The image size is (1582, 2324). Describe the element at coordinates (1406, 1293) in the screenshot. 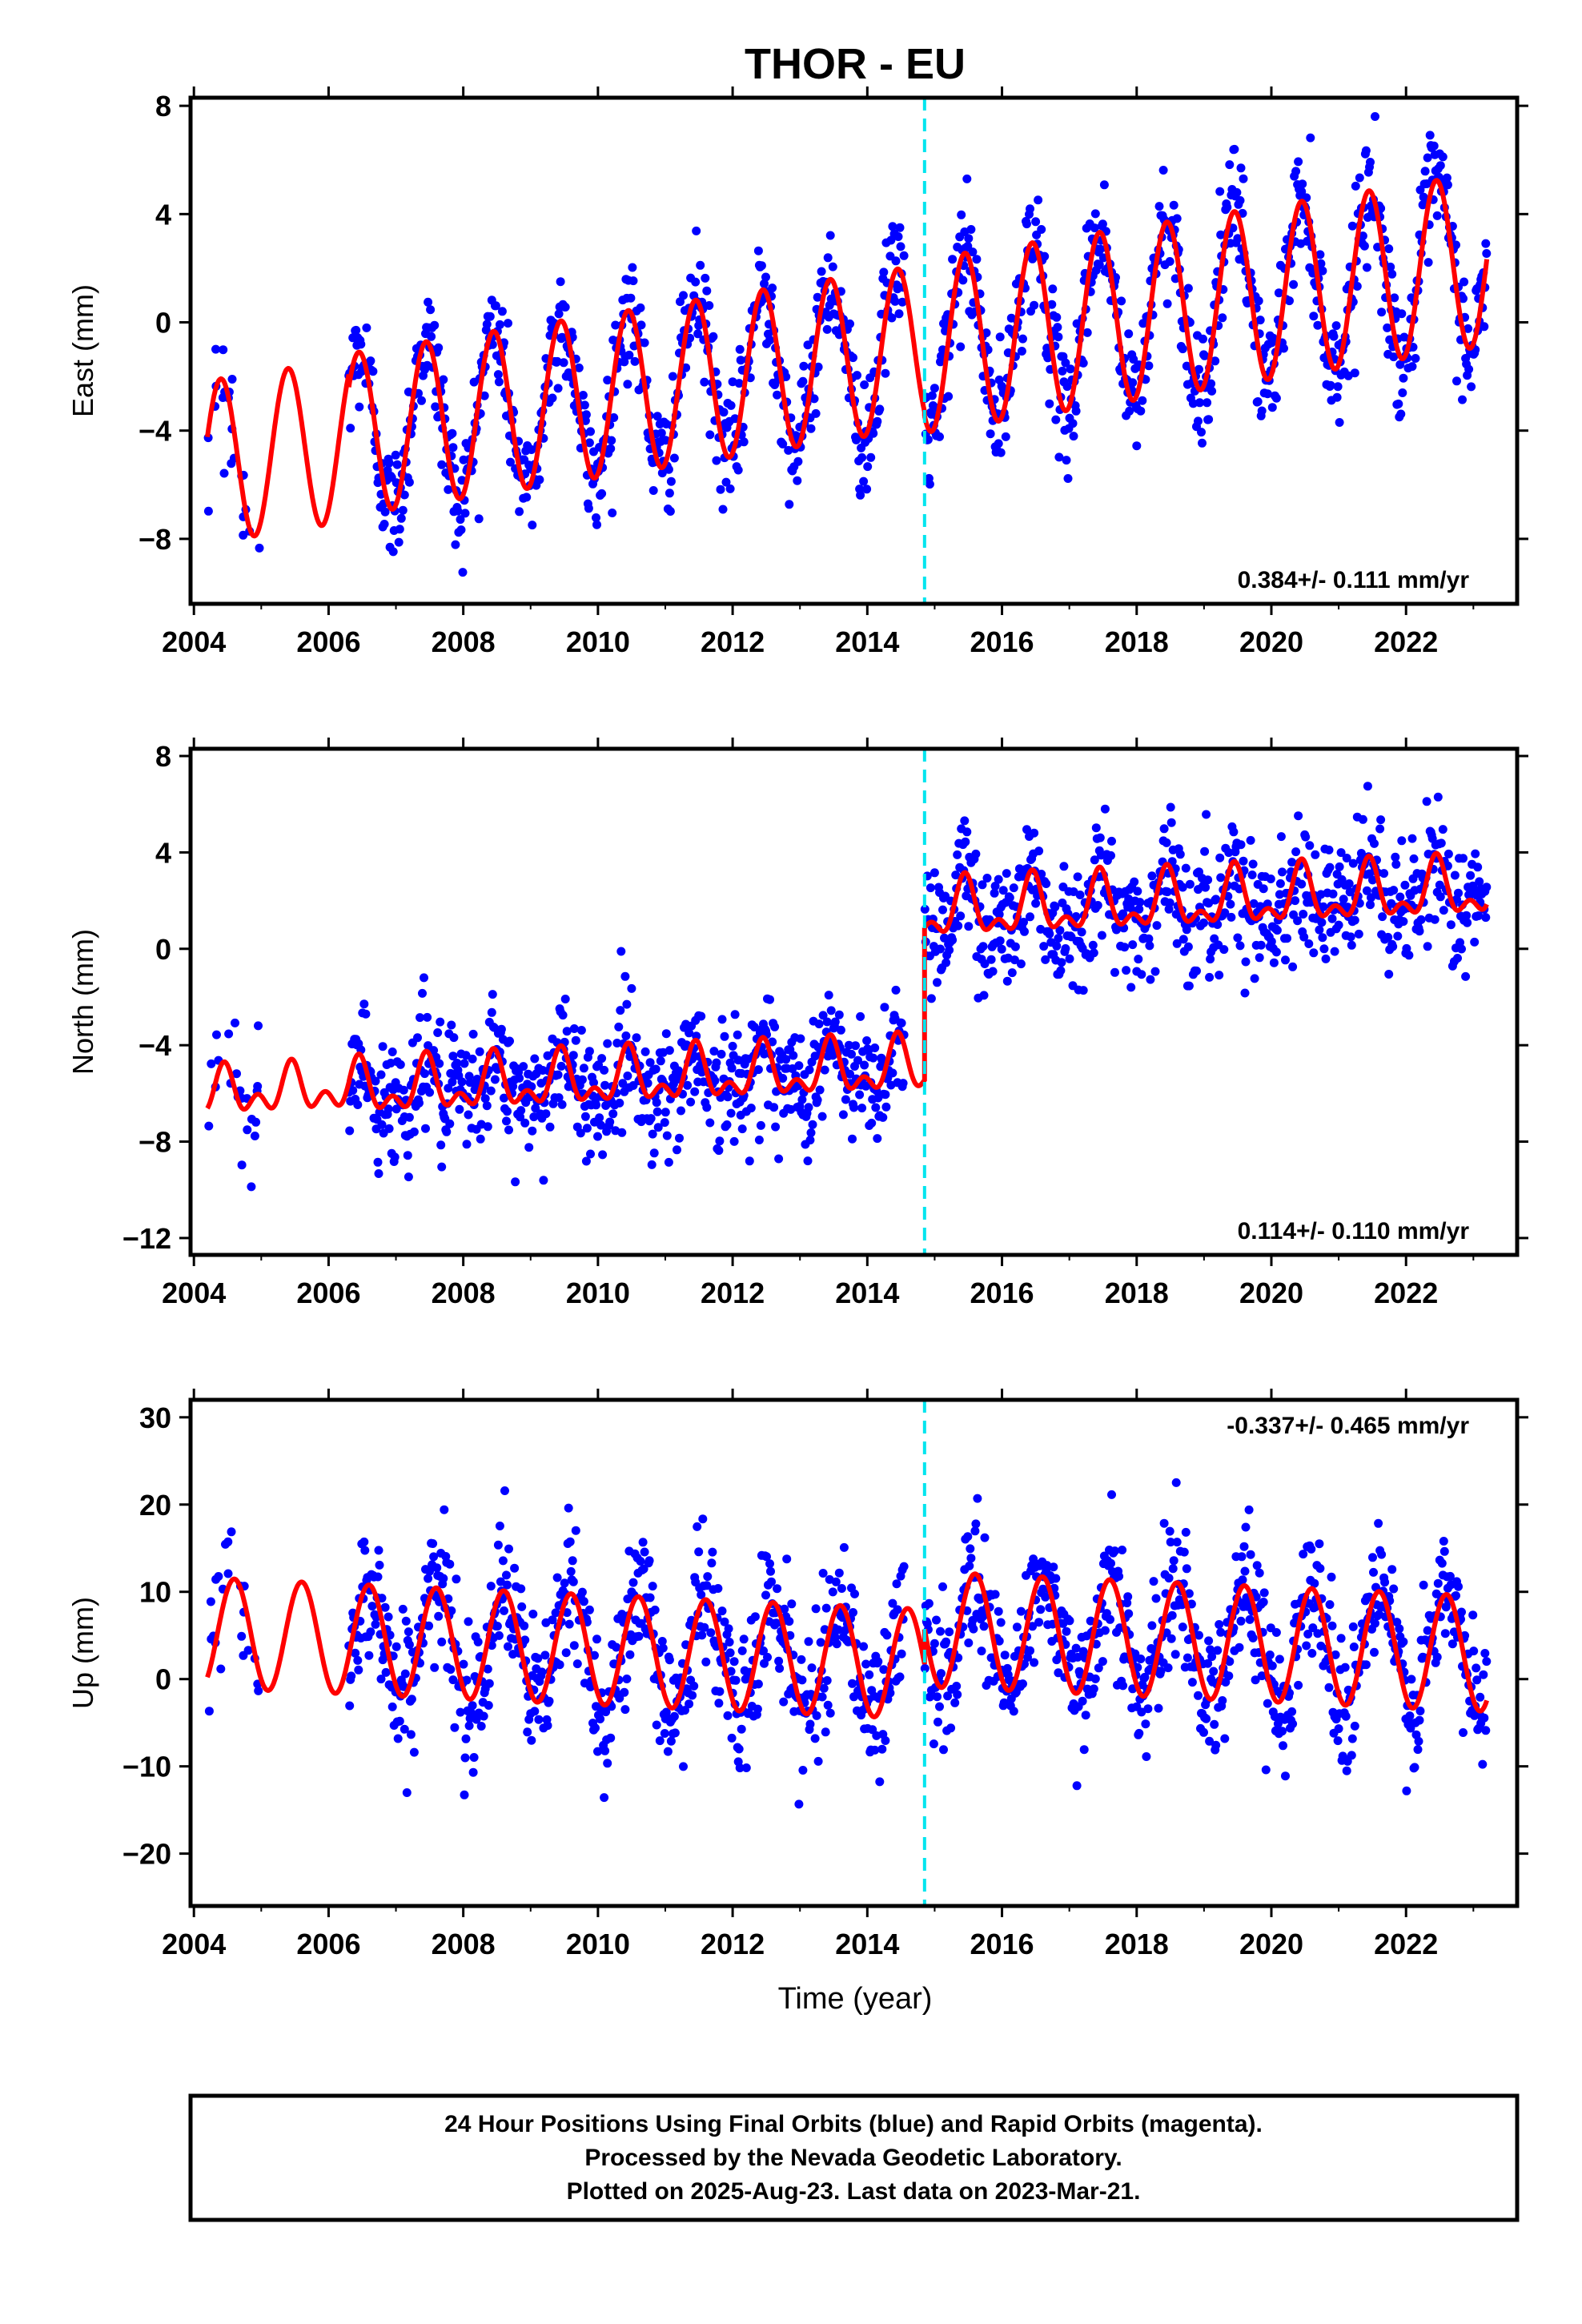

I see `x-tick-label: 2022` at that location.